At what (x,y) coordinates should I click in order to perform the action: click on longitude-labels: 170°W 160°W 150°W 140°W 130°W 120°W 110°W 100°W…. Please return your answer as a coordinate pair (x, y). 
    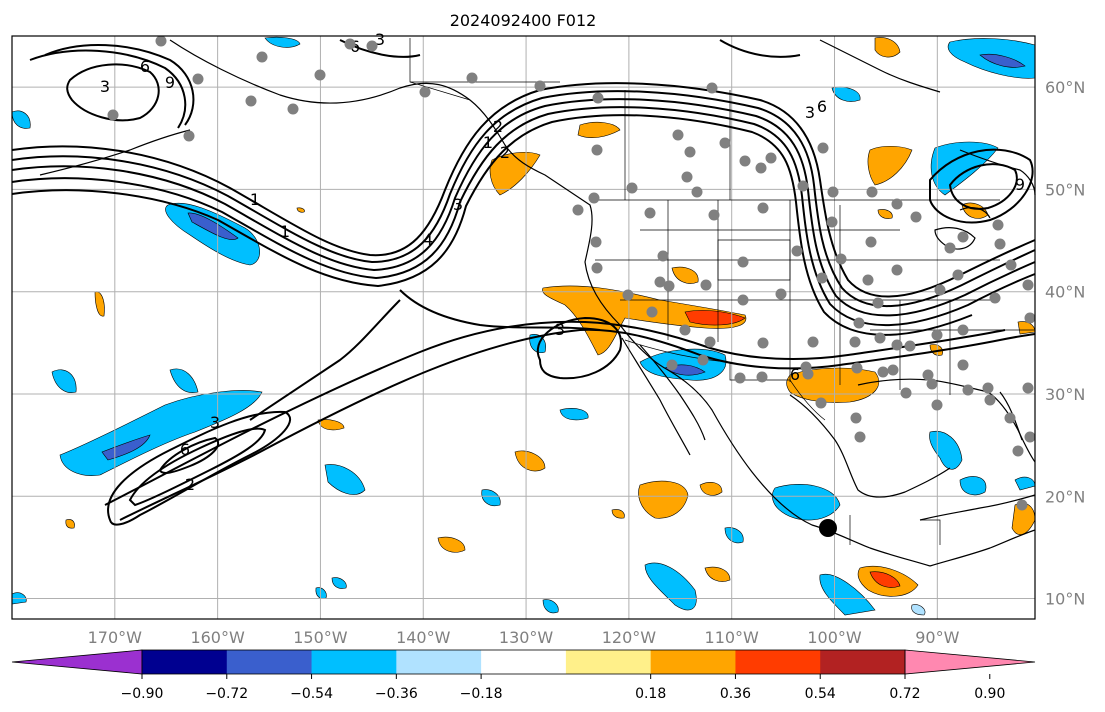
    Looking at the image, I should click on (524, 637).